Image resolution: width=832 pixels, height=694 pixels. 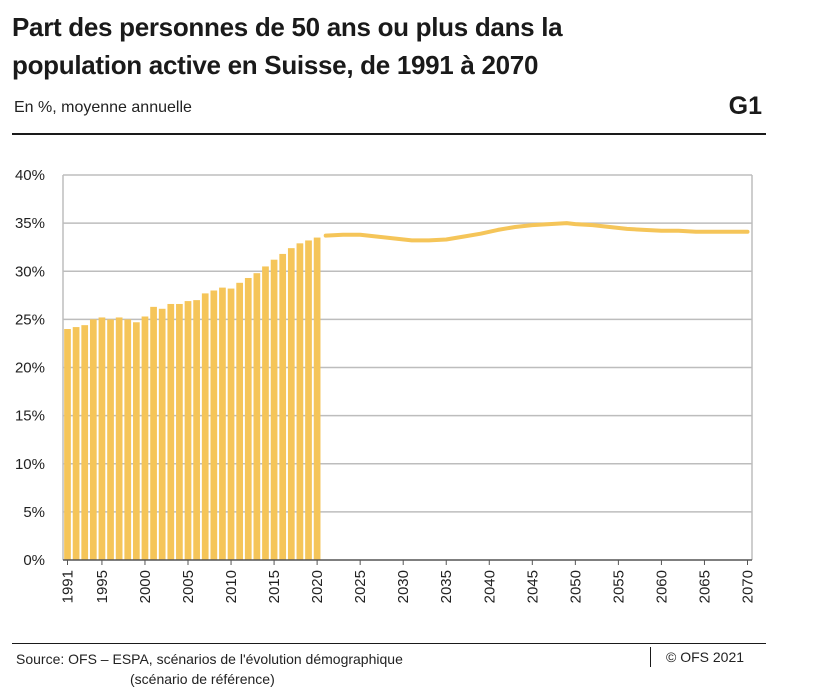 I want to click on y-tick-labels: 0% 5% 10% 15% 20% 25% 30% 35% 40%, so click(x=30, y=368).